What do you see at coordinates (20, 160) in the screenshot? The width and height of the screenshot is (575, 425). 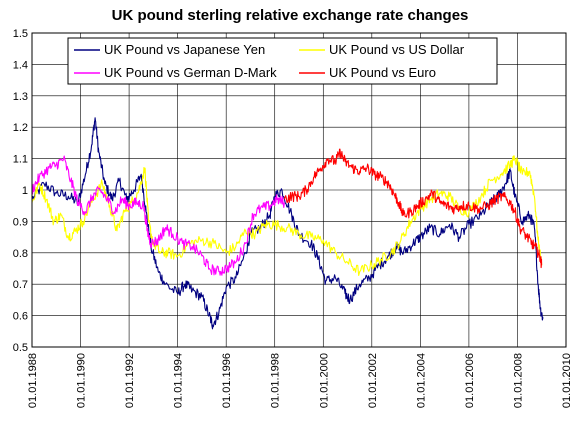 I see `y-tick-label: 1.1` at bounding box center [20, 160].